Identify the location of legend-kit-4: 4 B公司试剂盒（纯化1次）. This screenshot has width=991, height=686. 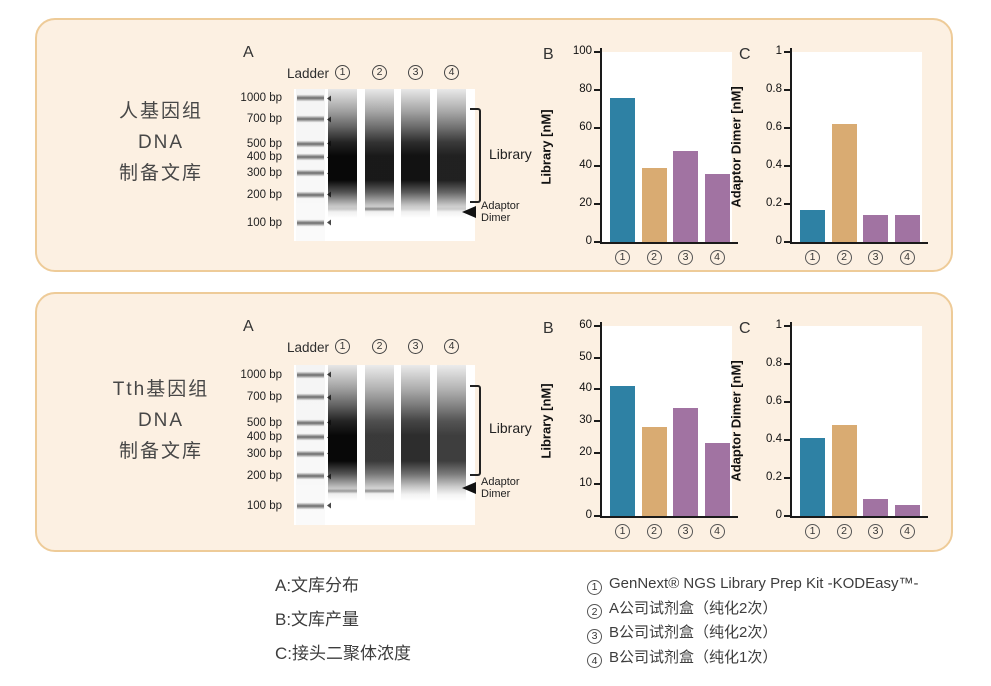
(752, 658).